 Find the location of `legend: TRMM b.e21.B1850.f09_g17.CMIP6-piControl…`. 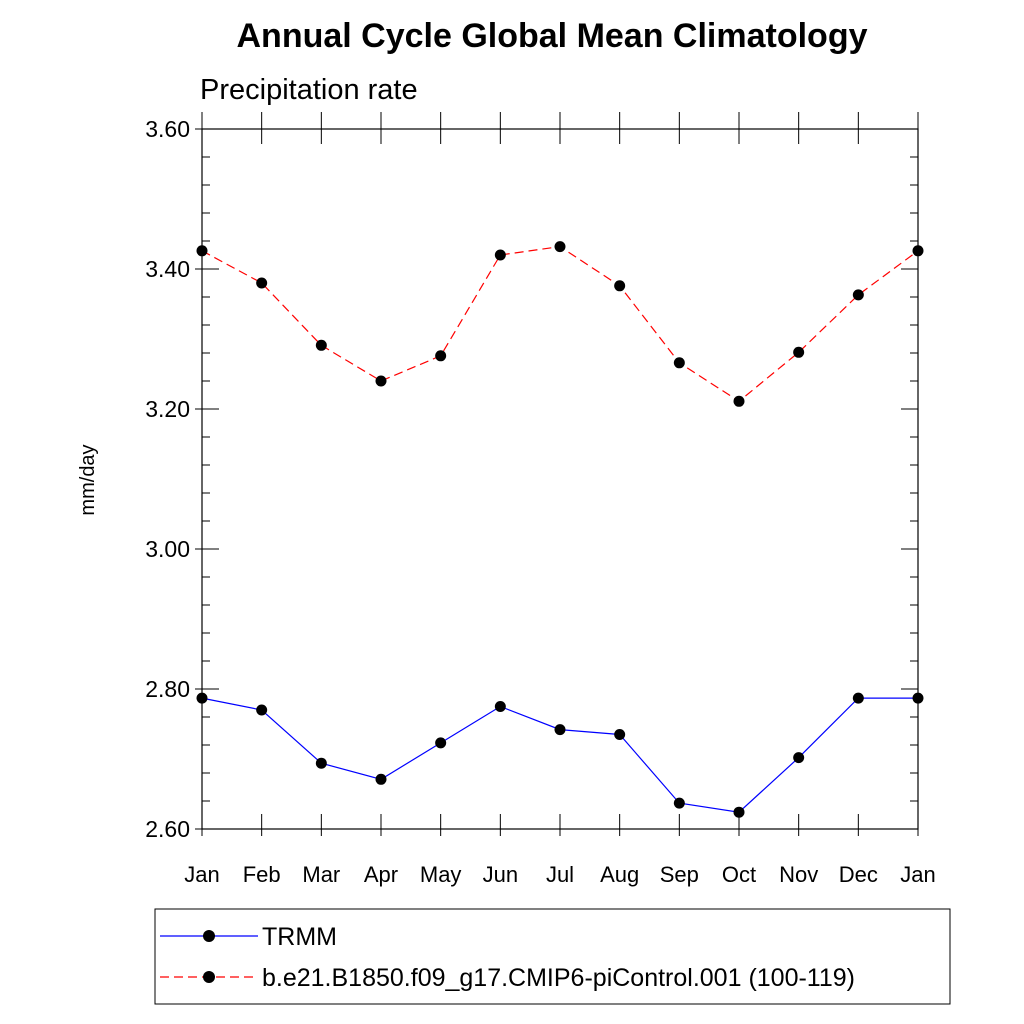

legend: TRMM b.e21.B1850.f09_g17.CMIP6-piControl… is located at coordinates (552, 956).